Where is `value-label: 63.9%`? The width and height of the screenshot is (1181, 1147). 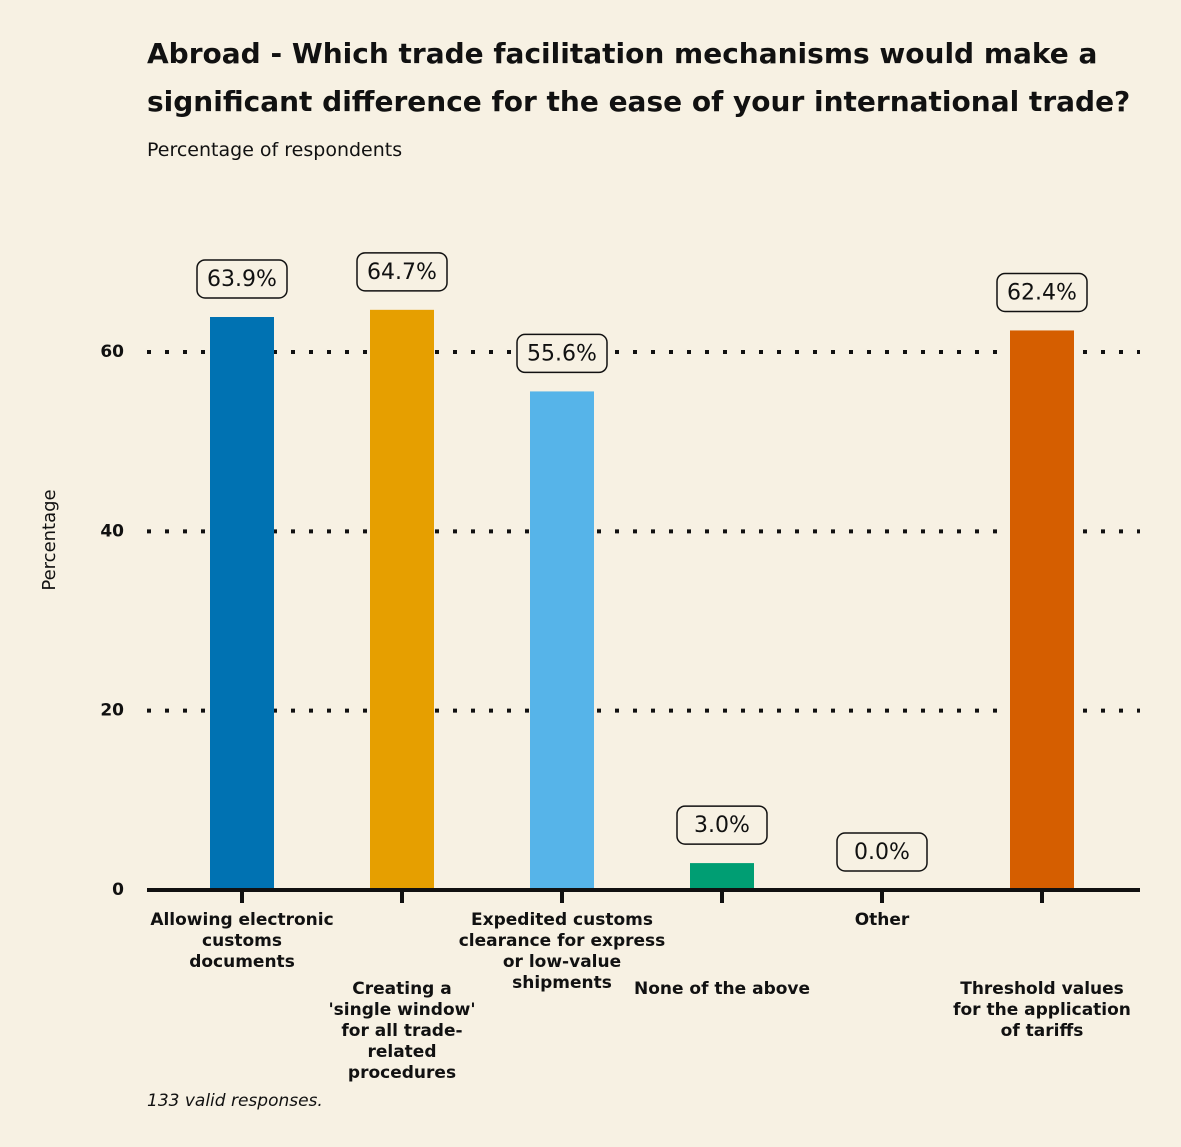
value-label: 63.9% is located at coordinates (242, 279).